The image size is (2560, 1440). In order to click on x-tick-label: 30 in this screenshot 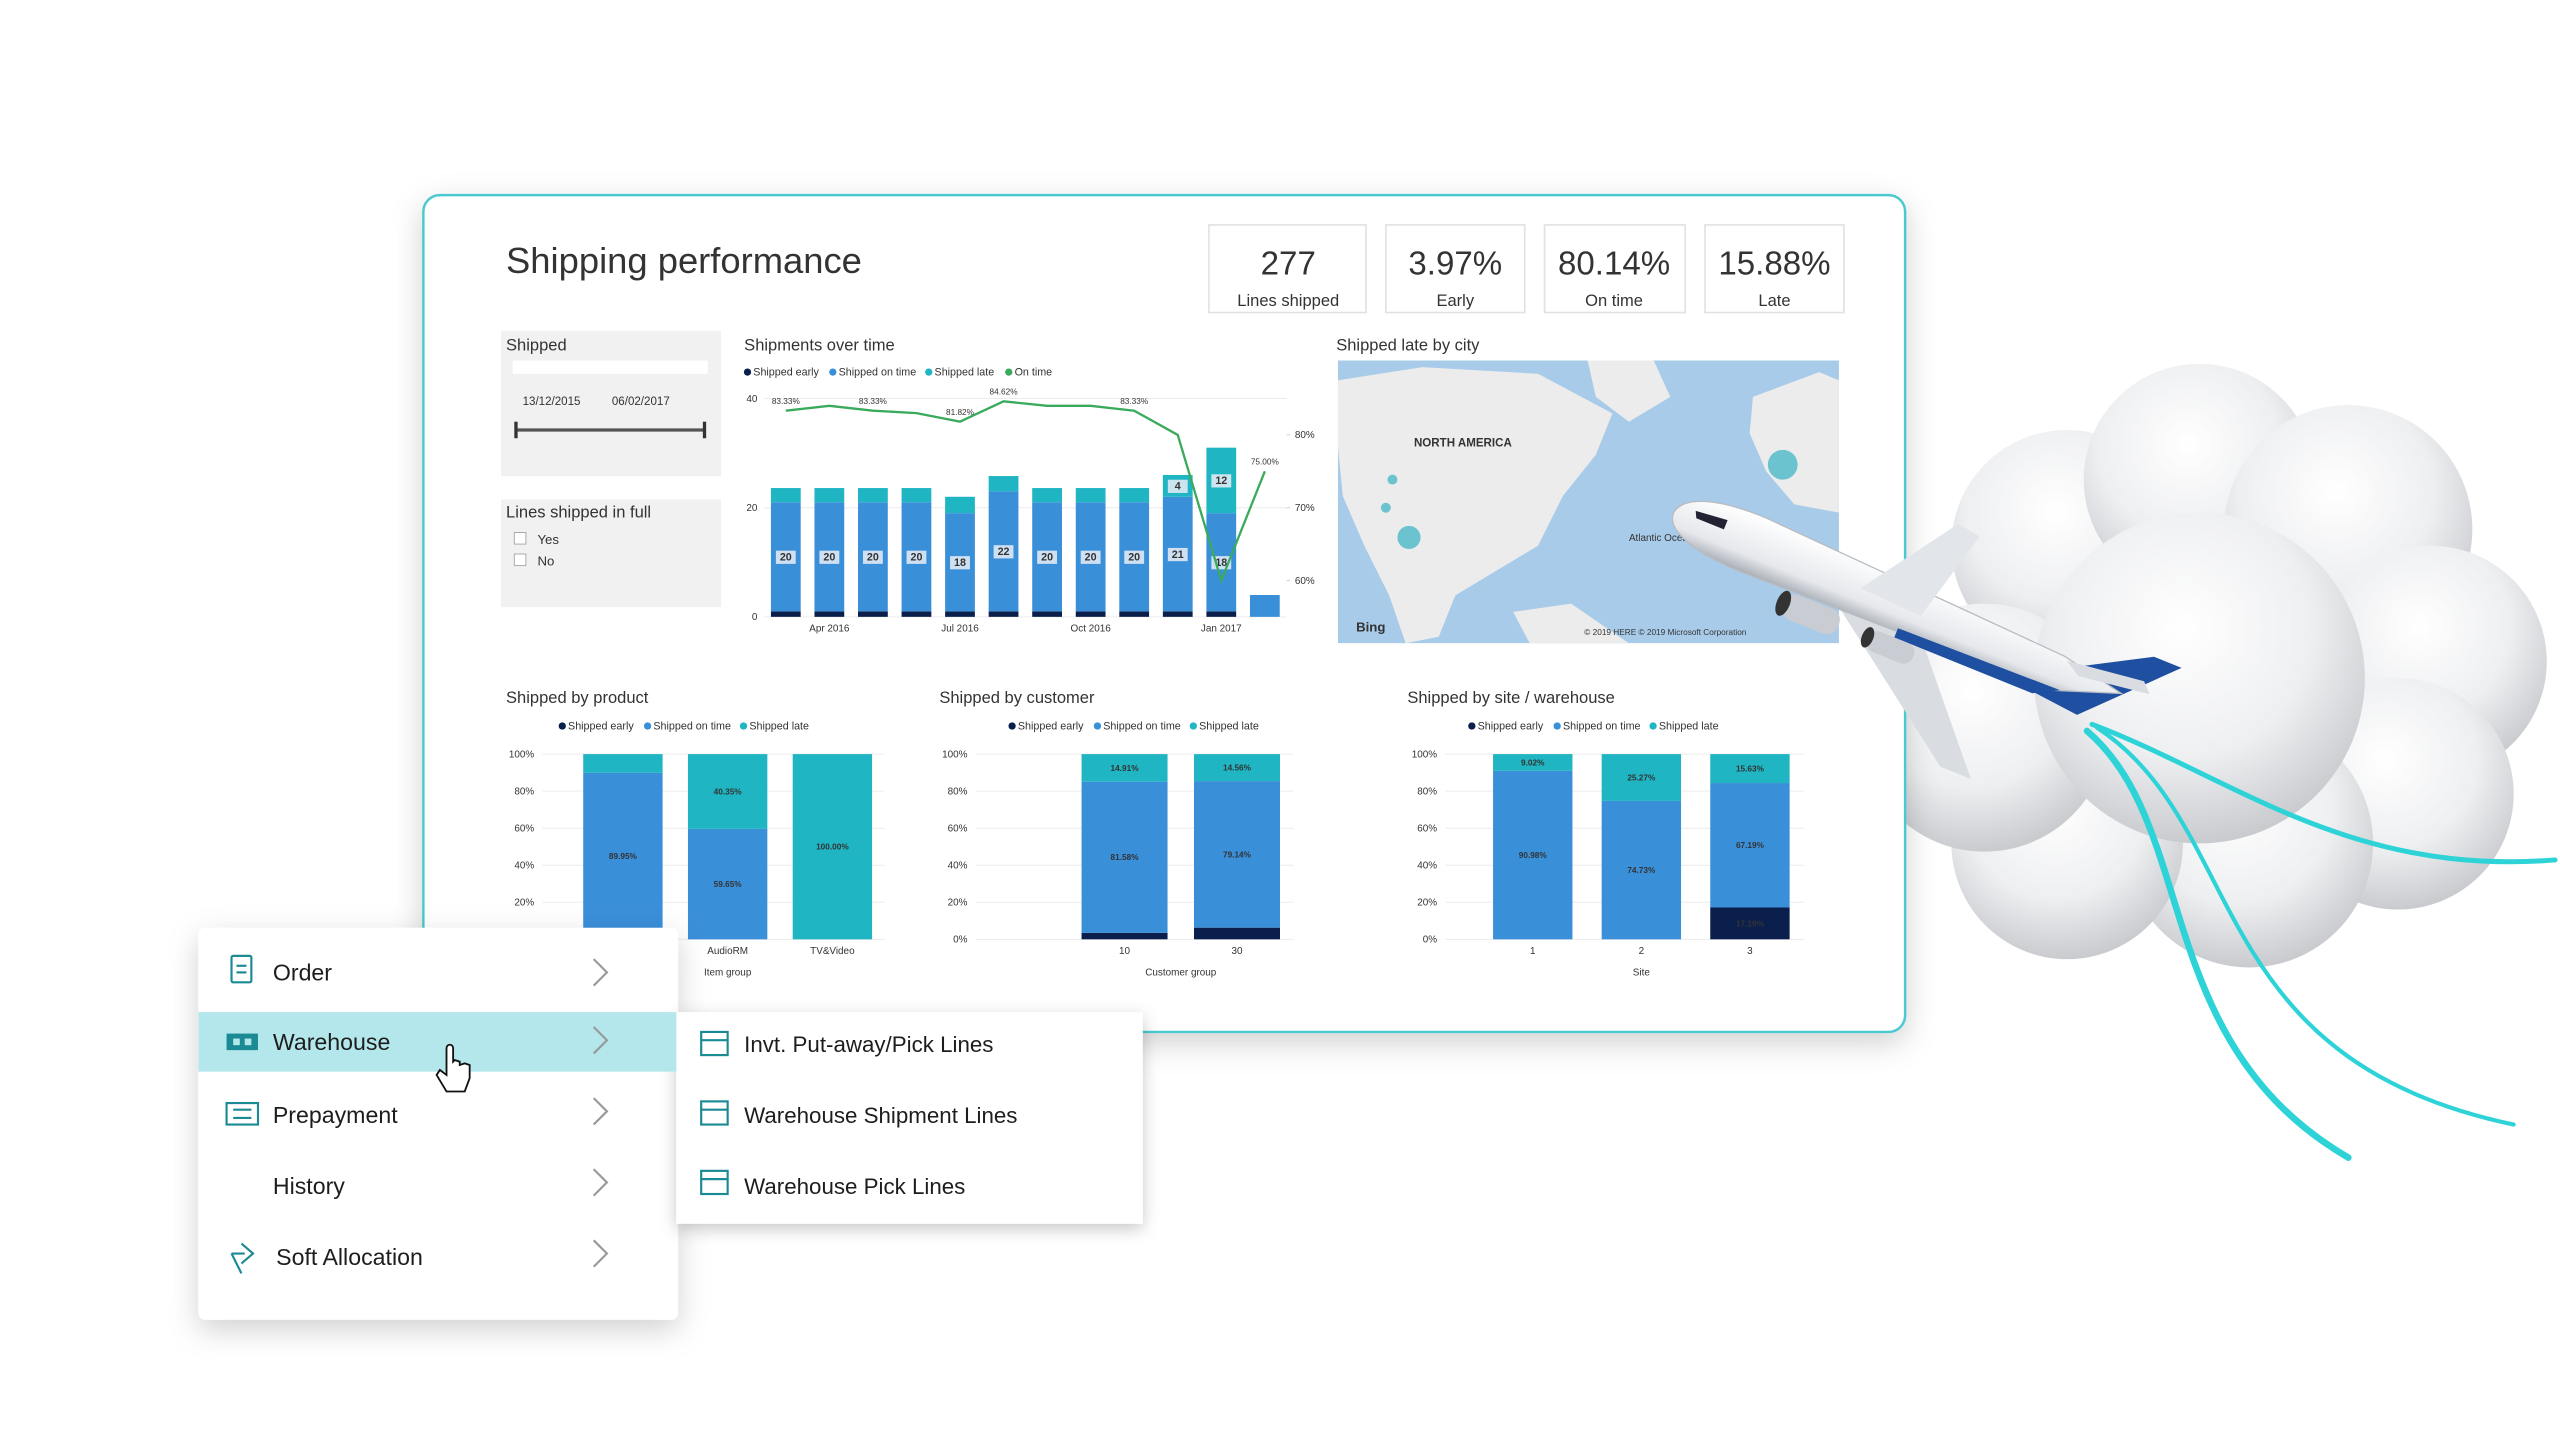, I will do `click(1237, 951)`.